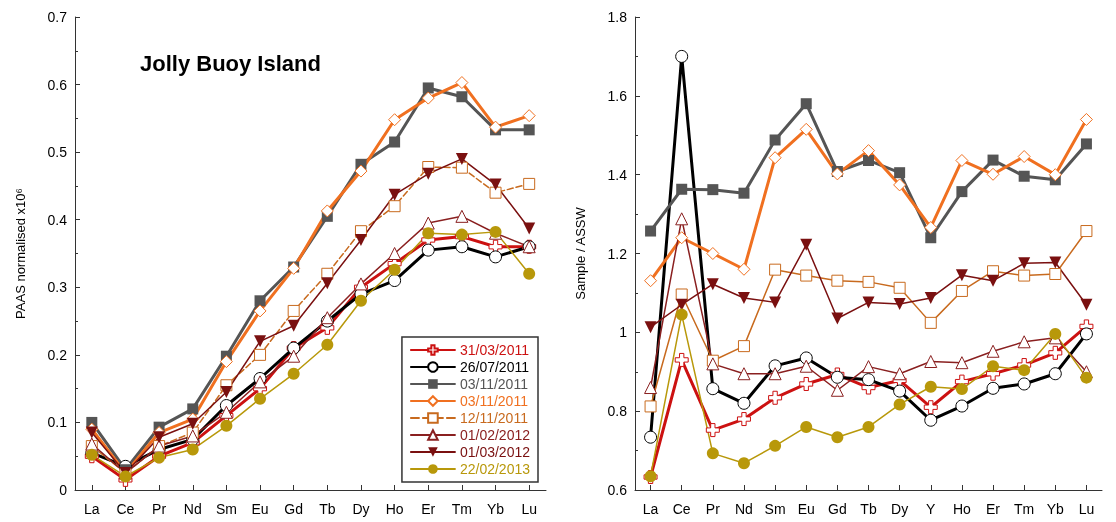 This screenshot has width=1116, height=522. Describe the element at coordinates (57, 219) in the screenshot. I see `y-tick-label: 0.4` at that location.